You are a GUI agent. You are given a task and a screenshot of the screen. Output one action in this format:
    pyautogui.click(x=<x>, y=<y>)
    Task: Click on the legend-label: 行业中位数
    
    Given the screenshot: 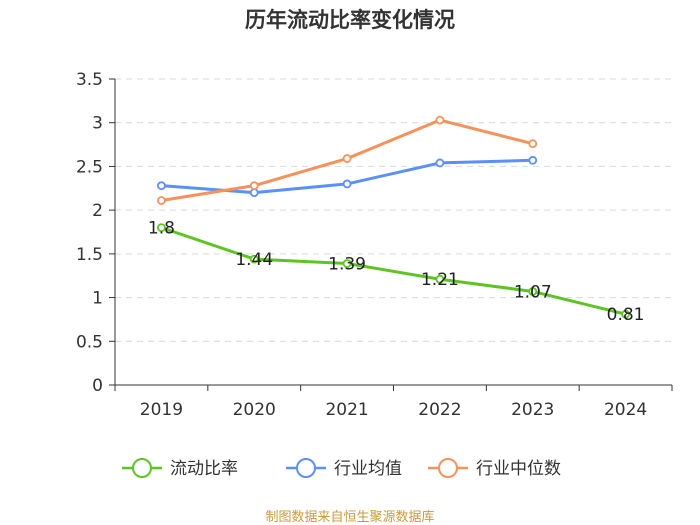 What is the action you would take?
    pyautogui.click(x=518, y=469)
    